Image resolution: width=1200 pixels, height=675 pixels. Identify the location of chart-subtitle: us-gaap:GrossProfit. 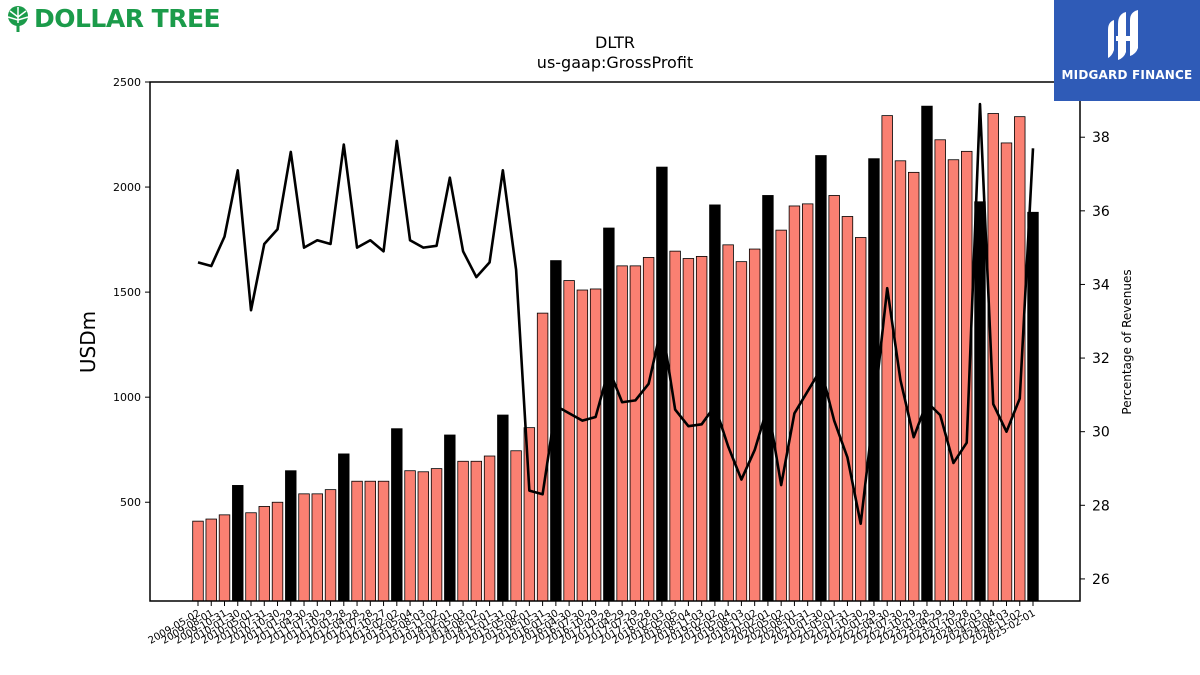
(615, 62).